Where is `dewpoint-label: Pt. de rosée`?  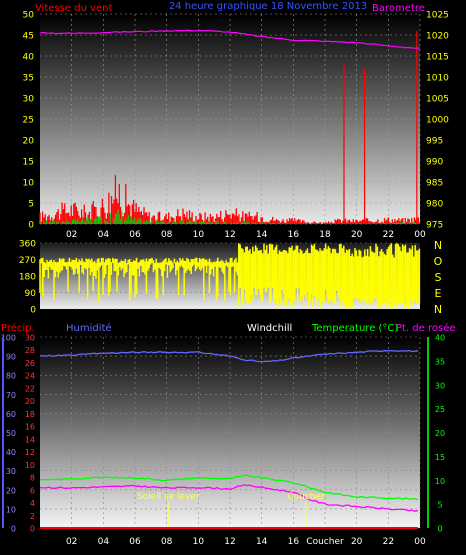
dewpoint-label: Pt. de rosée is located at coordinates (426, 328).